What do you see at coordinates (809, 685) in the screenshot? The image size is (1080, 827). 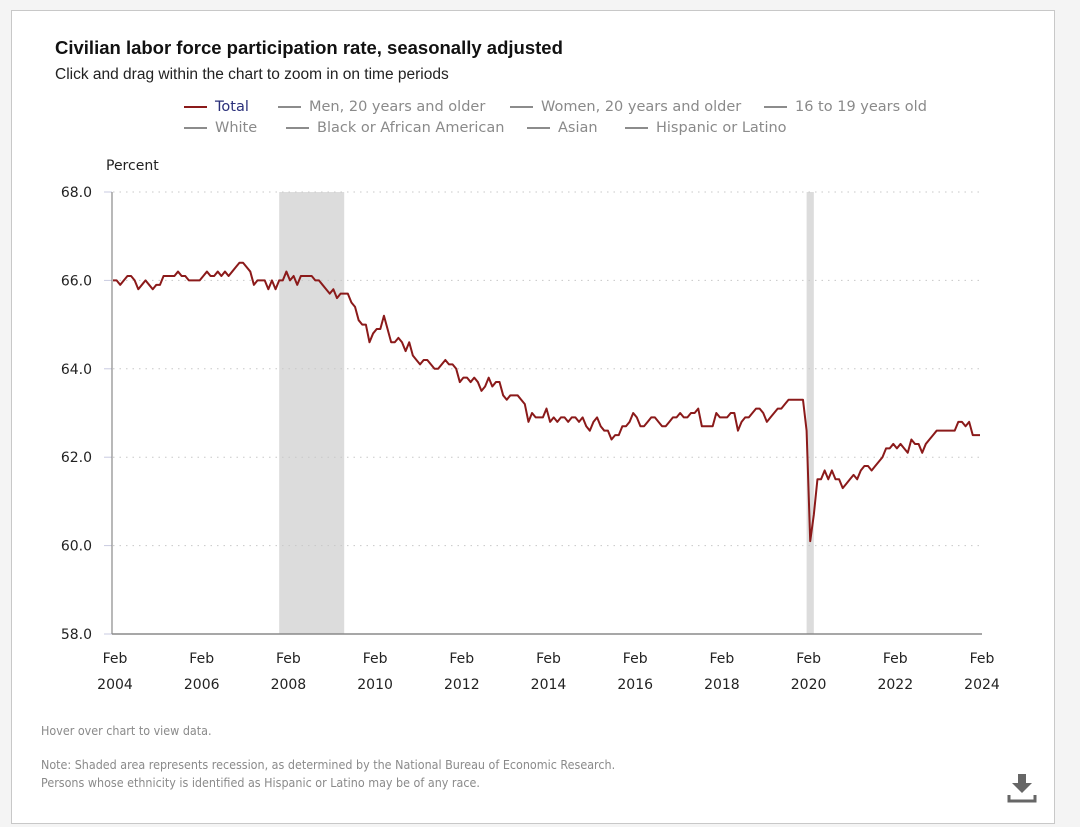 I see `x-tick-label-year: 2020` at bounding box center [809, 685].